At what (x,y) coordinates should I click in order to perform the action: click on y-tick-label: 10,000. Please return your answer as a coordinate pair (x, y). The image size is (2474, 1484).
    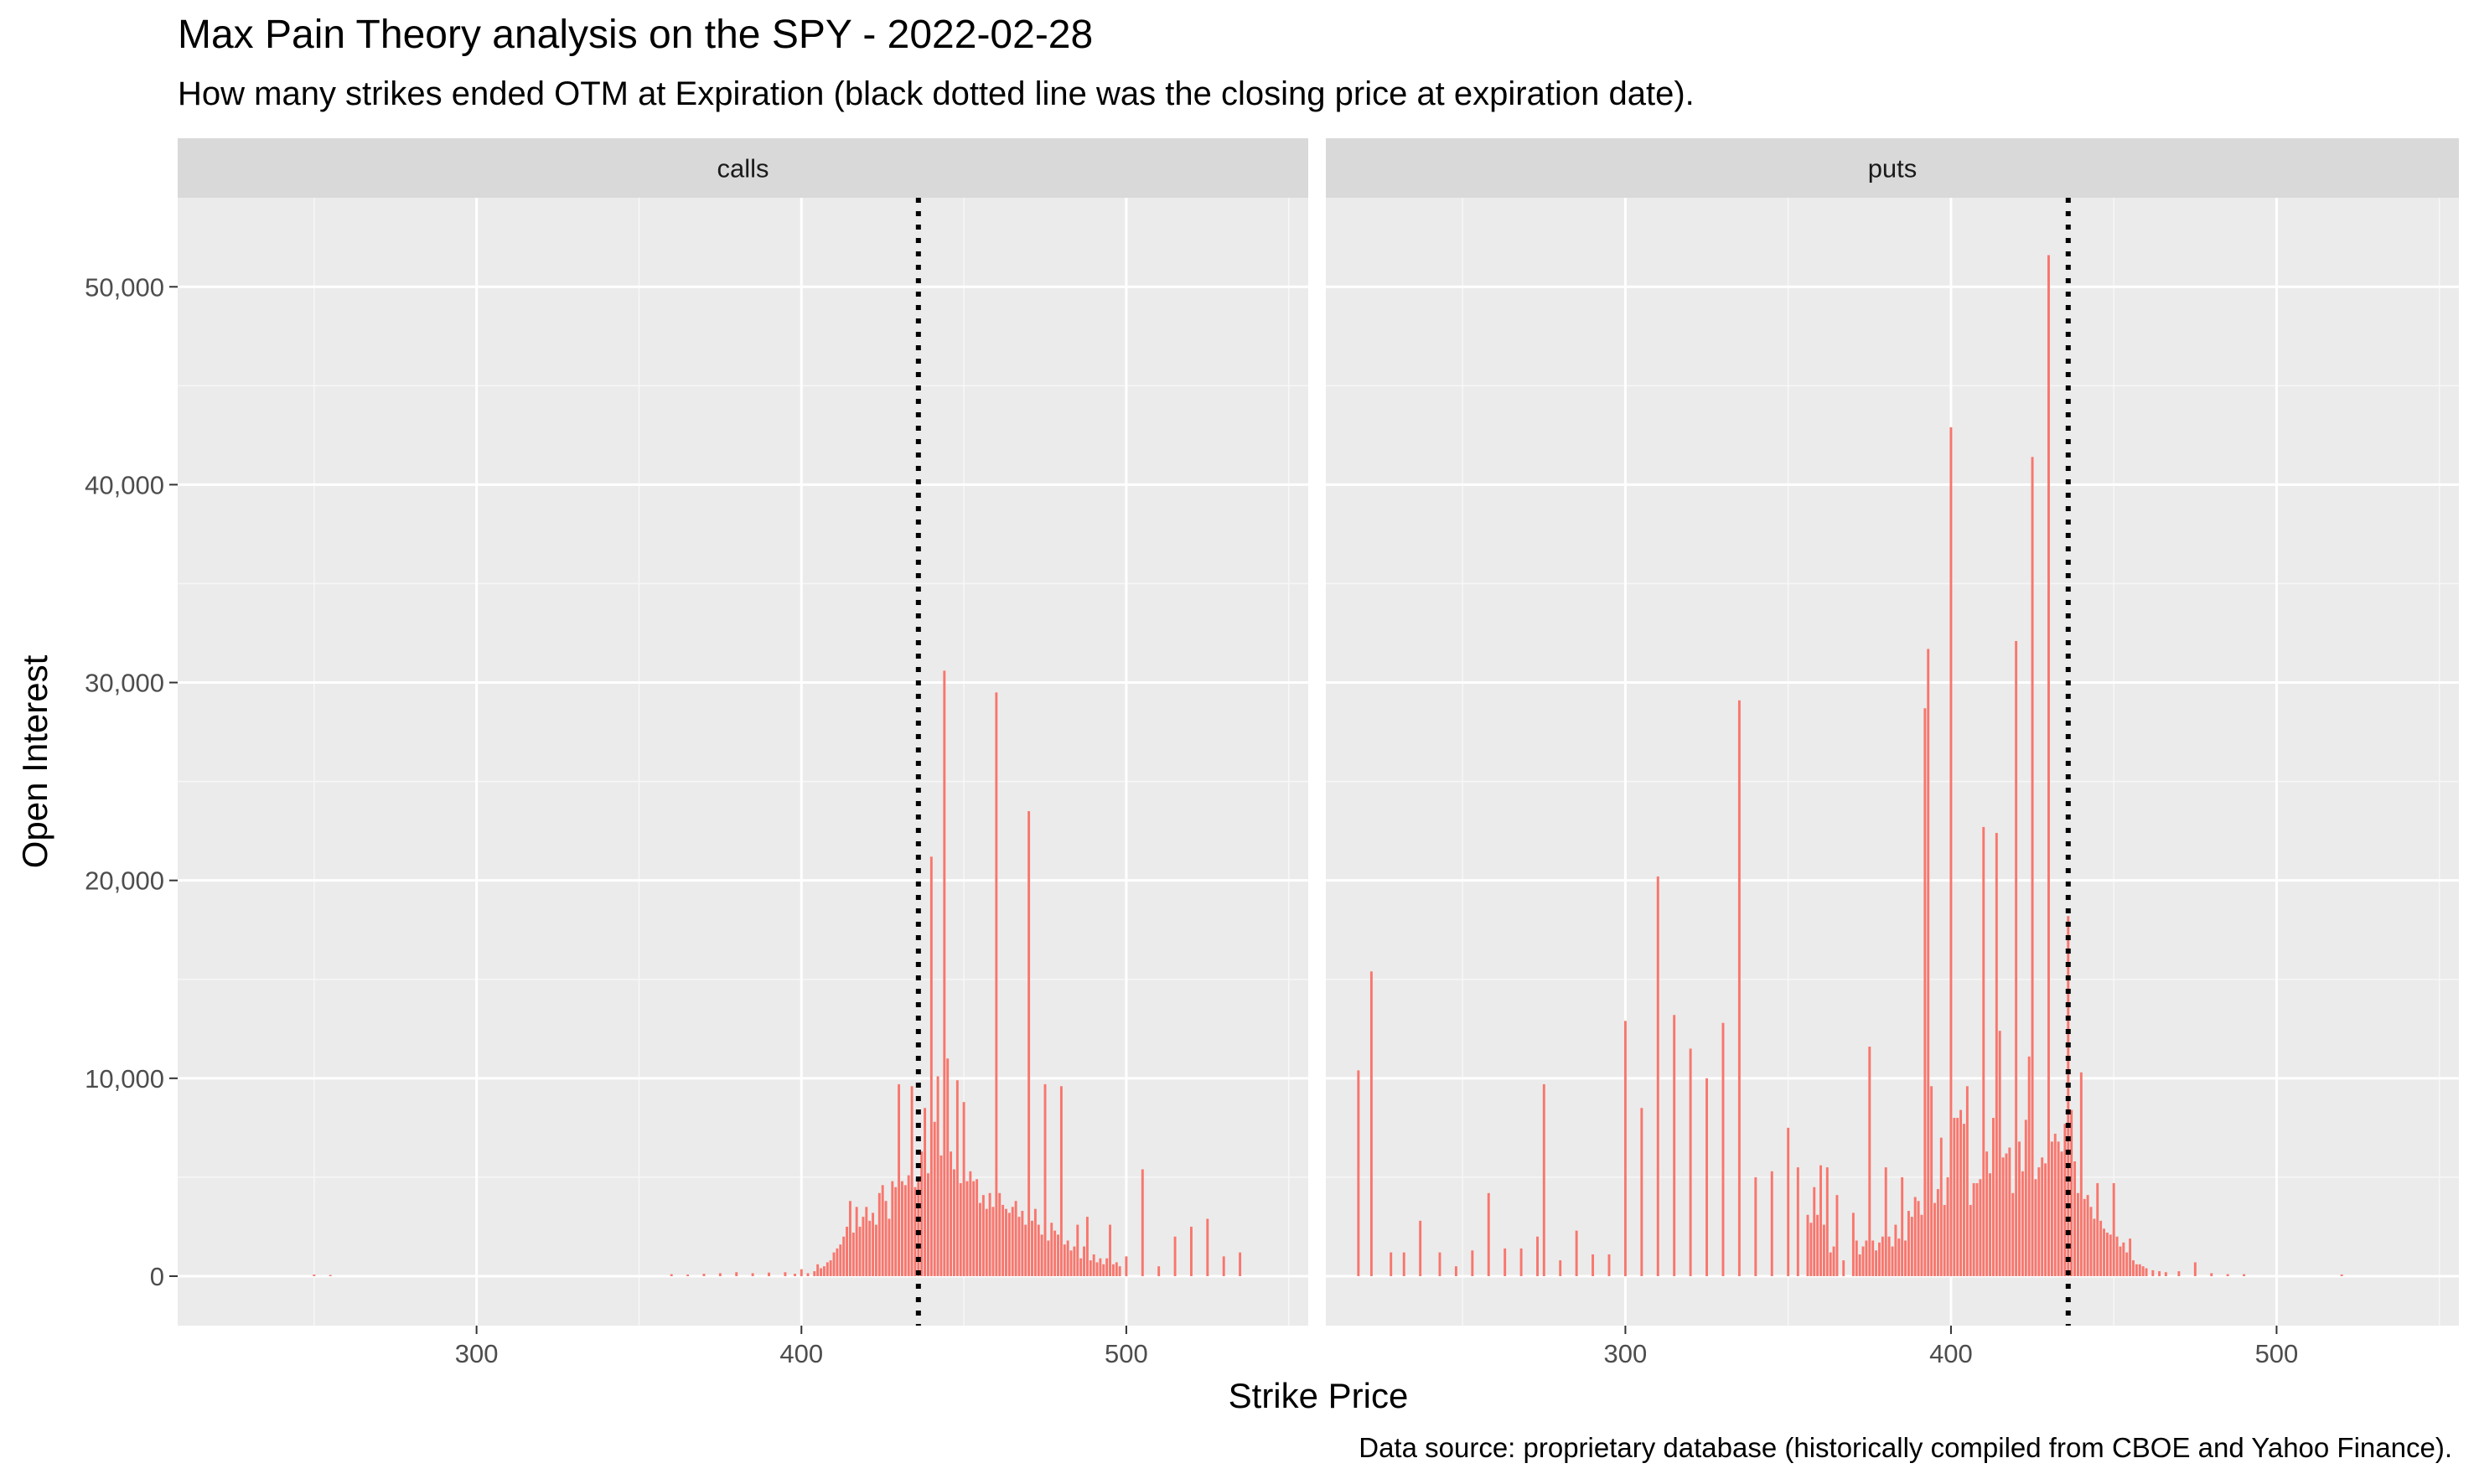
    Looking at the image, I should click on (124, 1079).